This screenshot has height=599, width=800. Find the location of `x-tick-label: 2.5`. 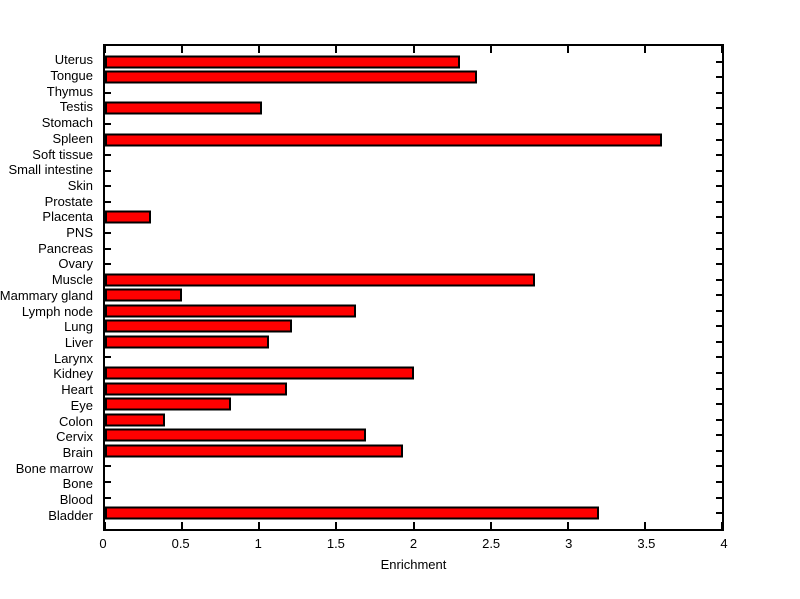

x-tick-label: 2.5 is located at coordinates (491, 543).